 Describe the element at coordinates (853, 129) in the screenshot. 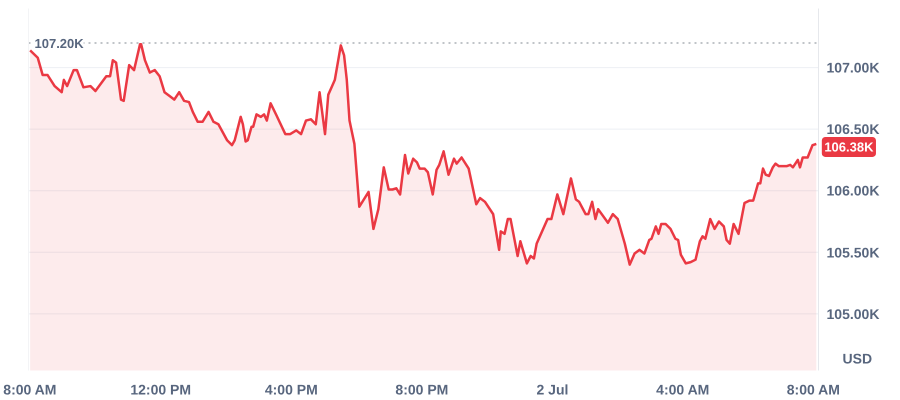

I see `y-tick-label: 106.50K` at that location.